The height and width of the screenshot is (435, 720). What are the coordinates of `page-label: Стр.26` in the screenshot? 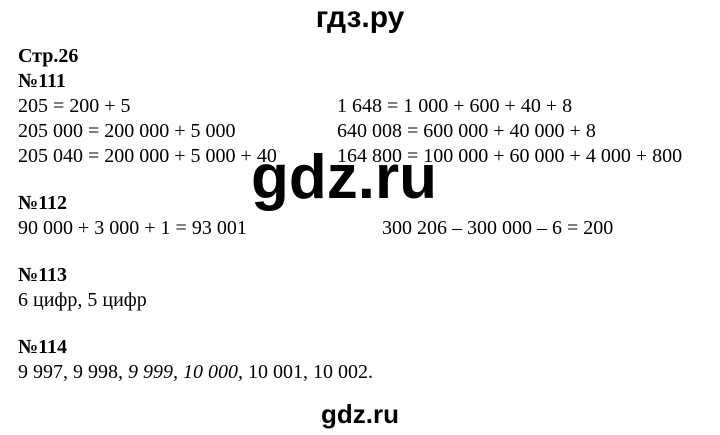 It's located at (48, 56).